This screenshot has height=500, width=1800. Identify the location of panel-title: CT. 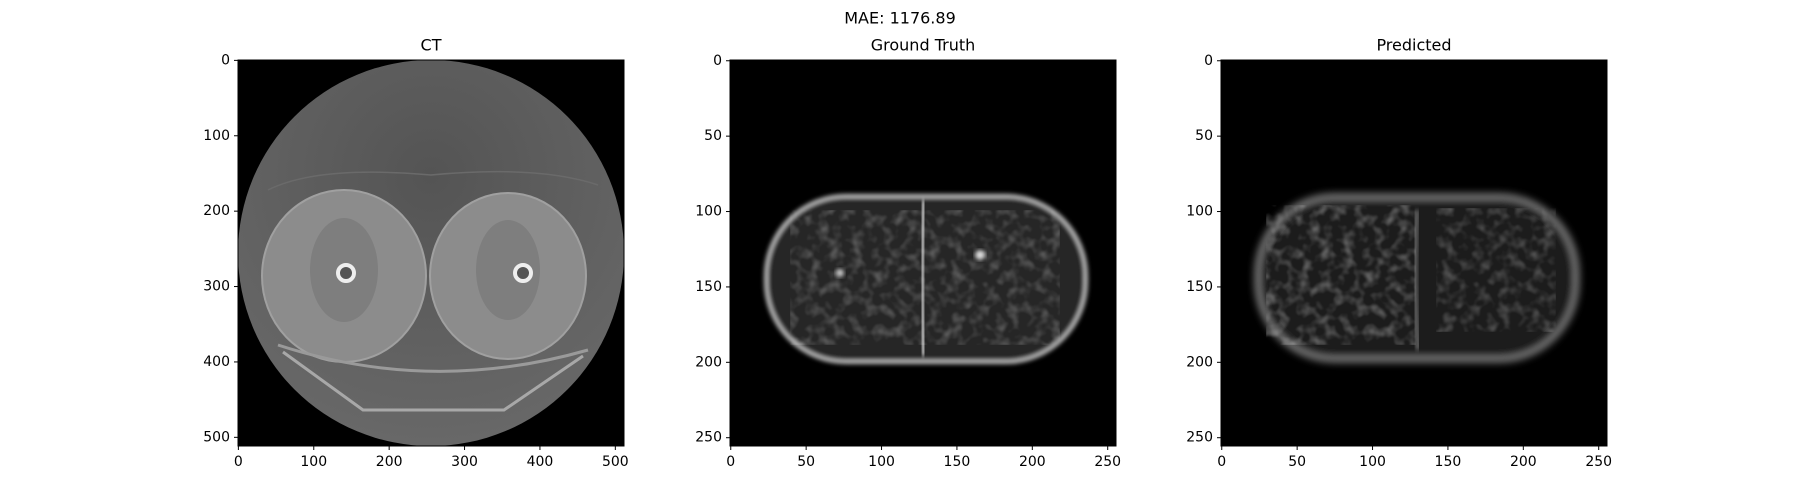
(431, 45).